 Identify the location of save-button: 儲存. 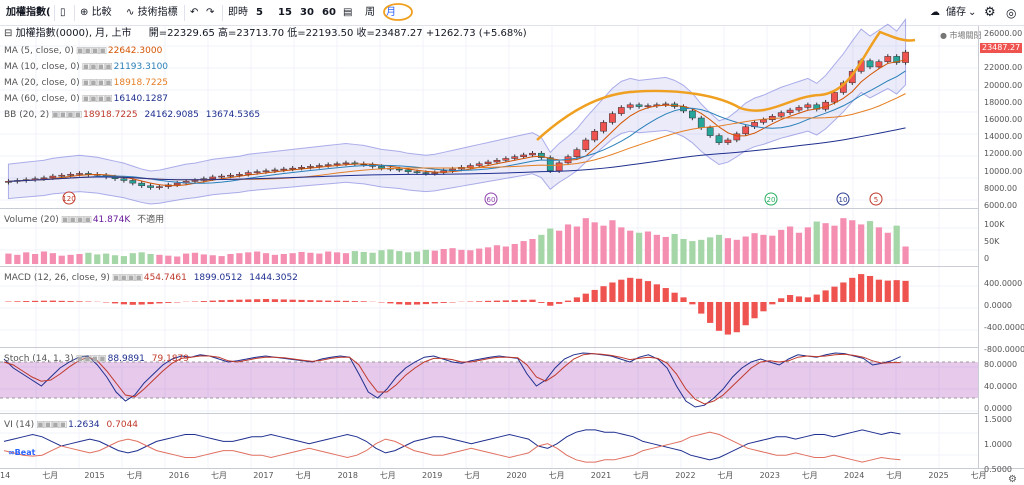
(956, 12).